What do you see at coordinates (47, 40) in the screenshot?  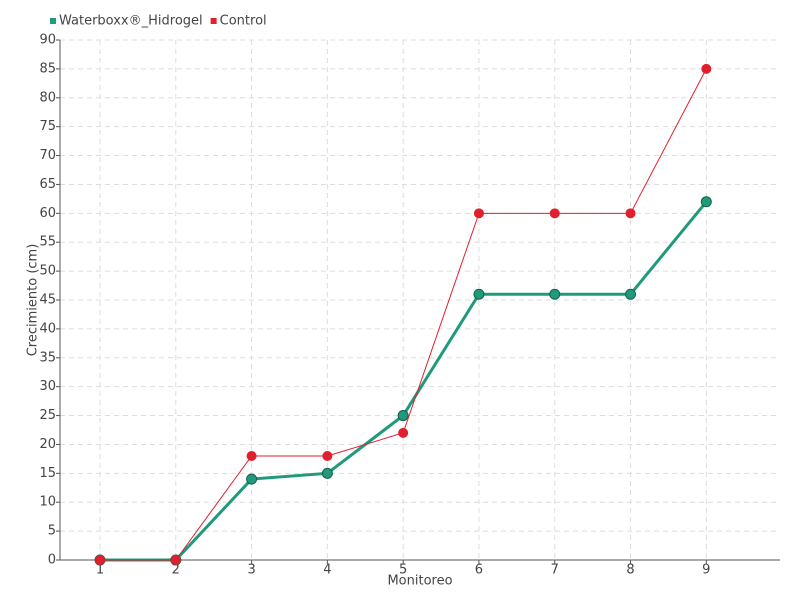 I see `y-tick-label: 90` at bounding box center [47, 40].